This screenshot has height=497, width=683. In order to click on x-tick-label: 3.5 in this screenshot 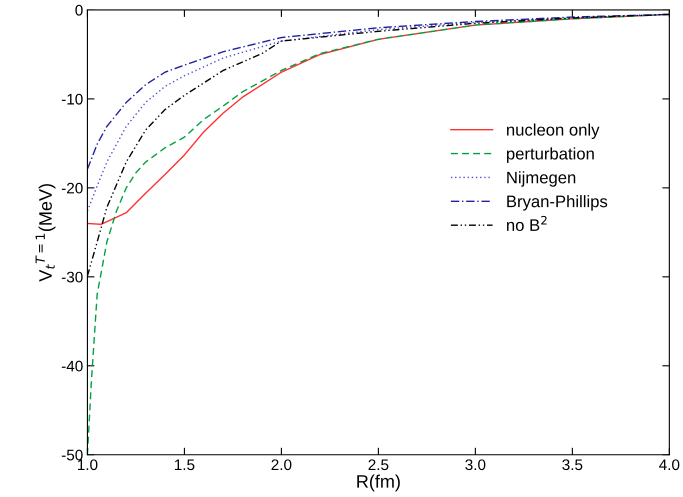, I will do `click(572, 464)`.